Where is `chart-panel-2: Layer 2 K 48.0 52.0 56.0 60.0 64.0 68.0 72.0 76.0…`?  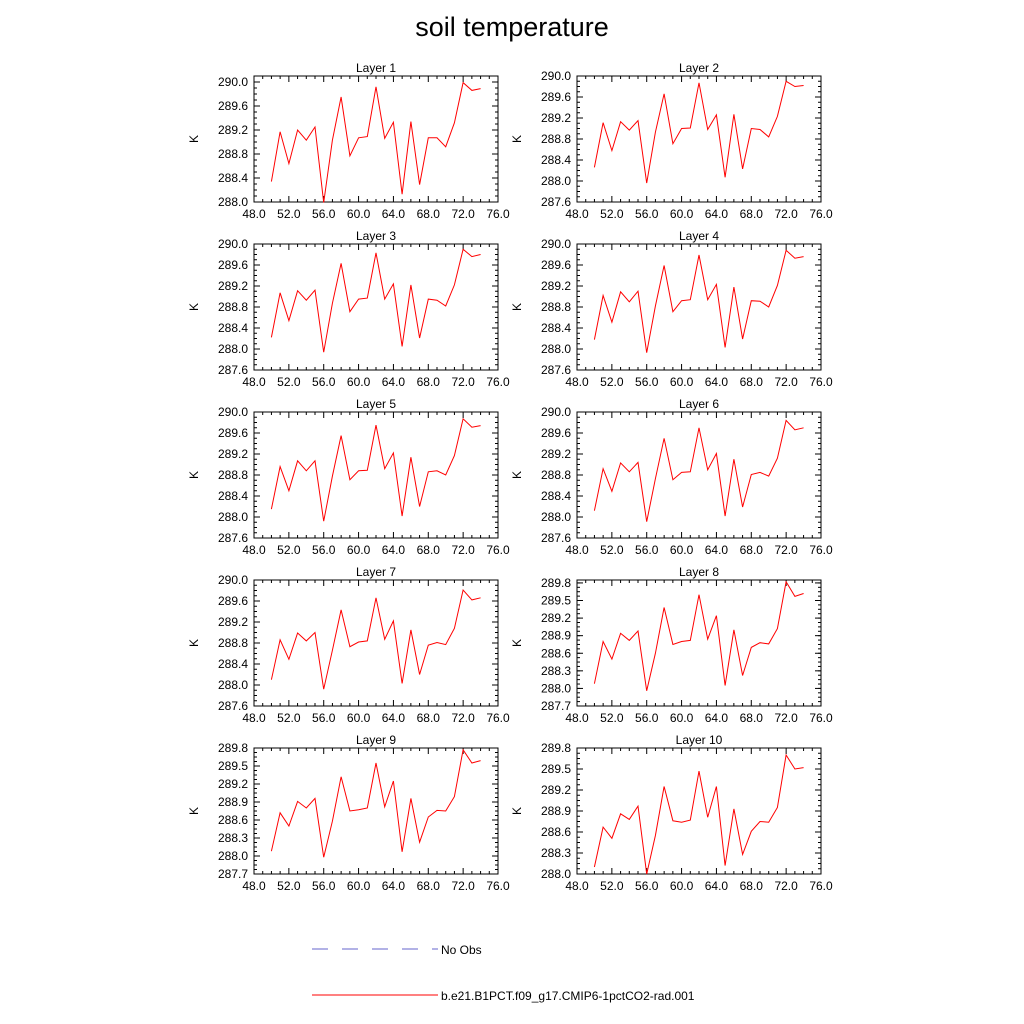
chart-panel-2: Layer 2 K 48.0 52.0 56.0 60.0 64.0 68.0 72.0 76.0… is located at coordinates (671, 141).